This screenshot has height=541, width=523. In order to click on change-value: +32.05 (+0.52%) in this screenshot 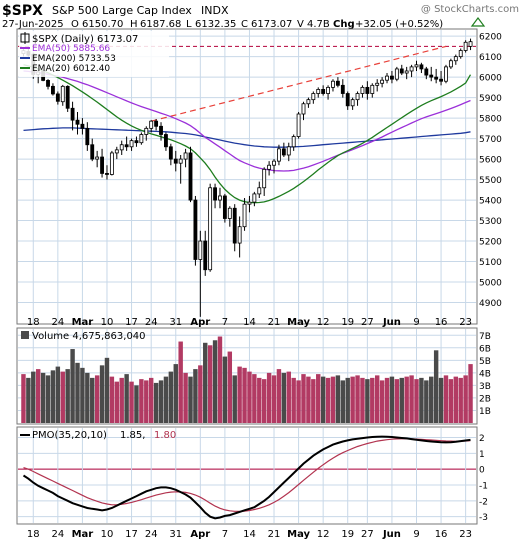, I will do `click(399, 24)`.